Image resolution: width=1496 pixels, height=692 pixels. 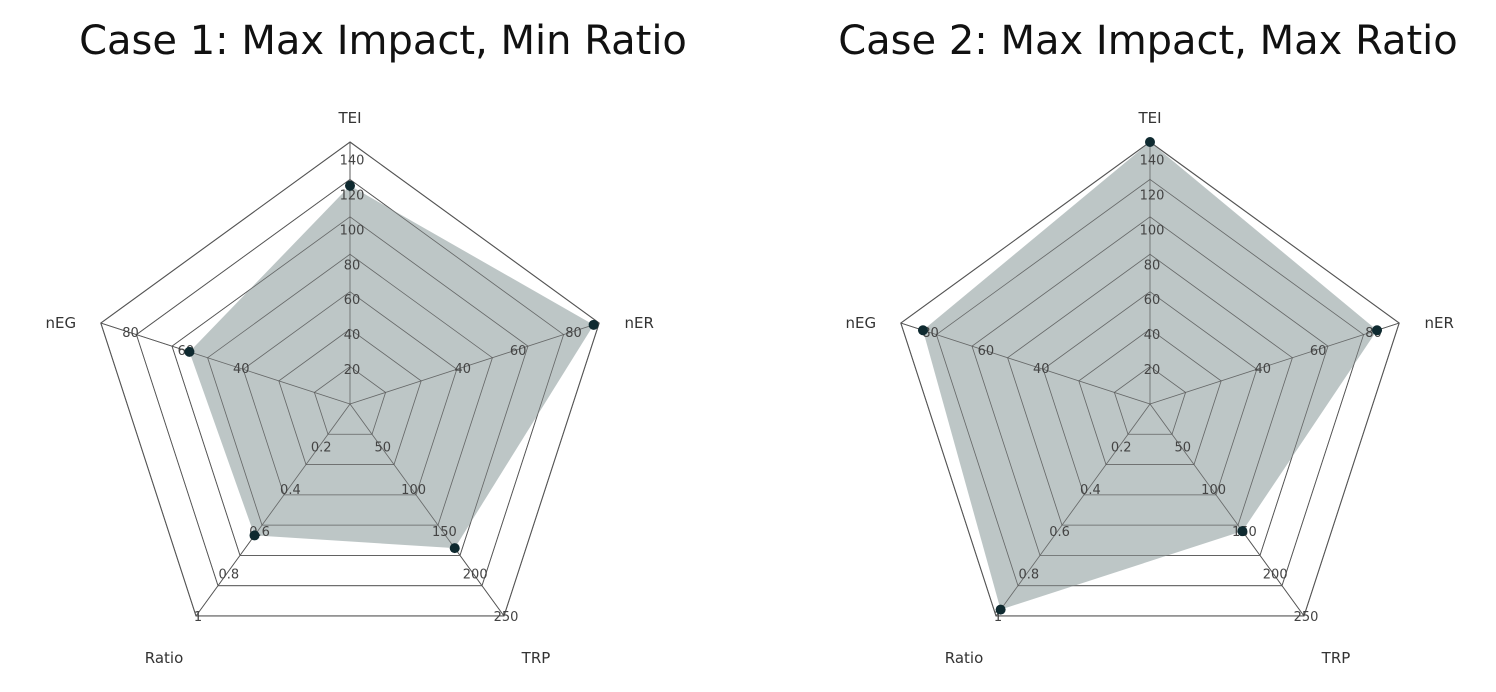 I want to click on data-area, so click(x=391, y=367).